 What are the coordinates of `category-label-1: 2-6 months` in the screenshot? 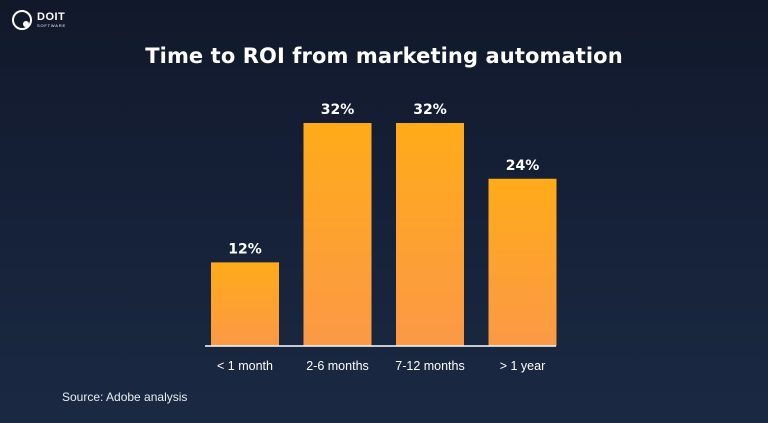 It's located at (337, 366).